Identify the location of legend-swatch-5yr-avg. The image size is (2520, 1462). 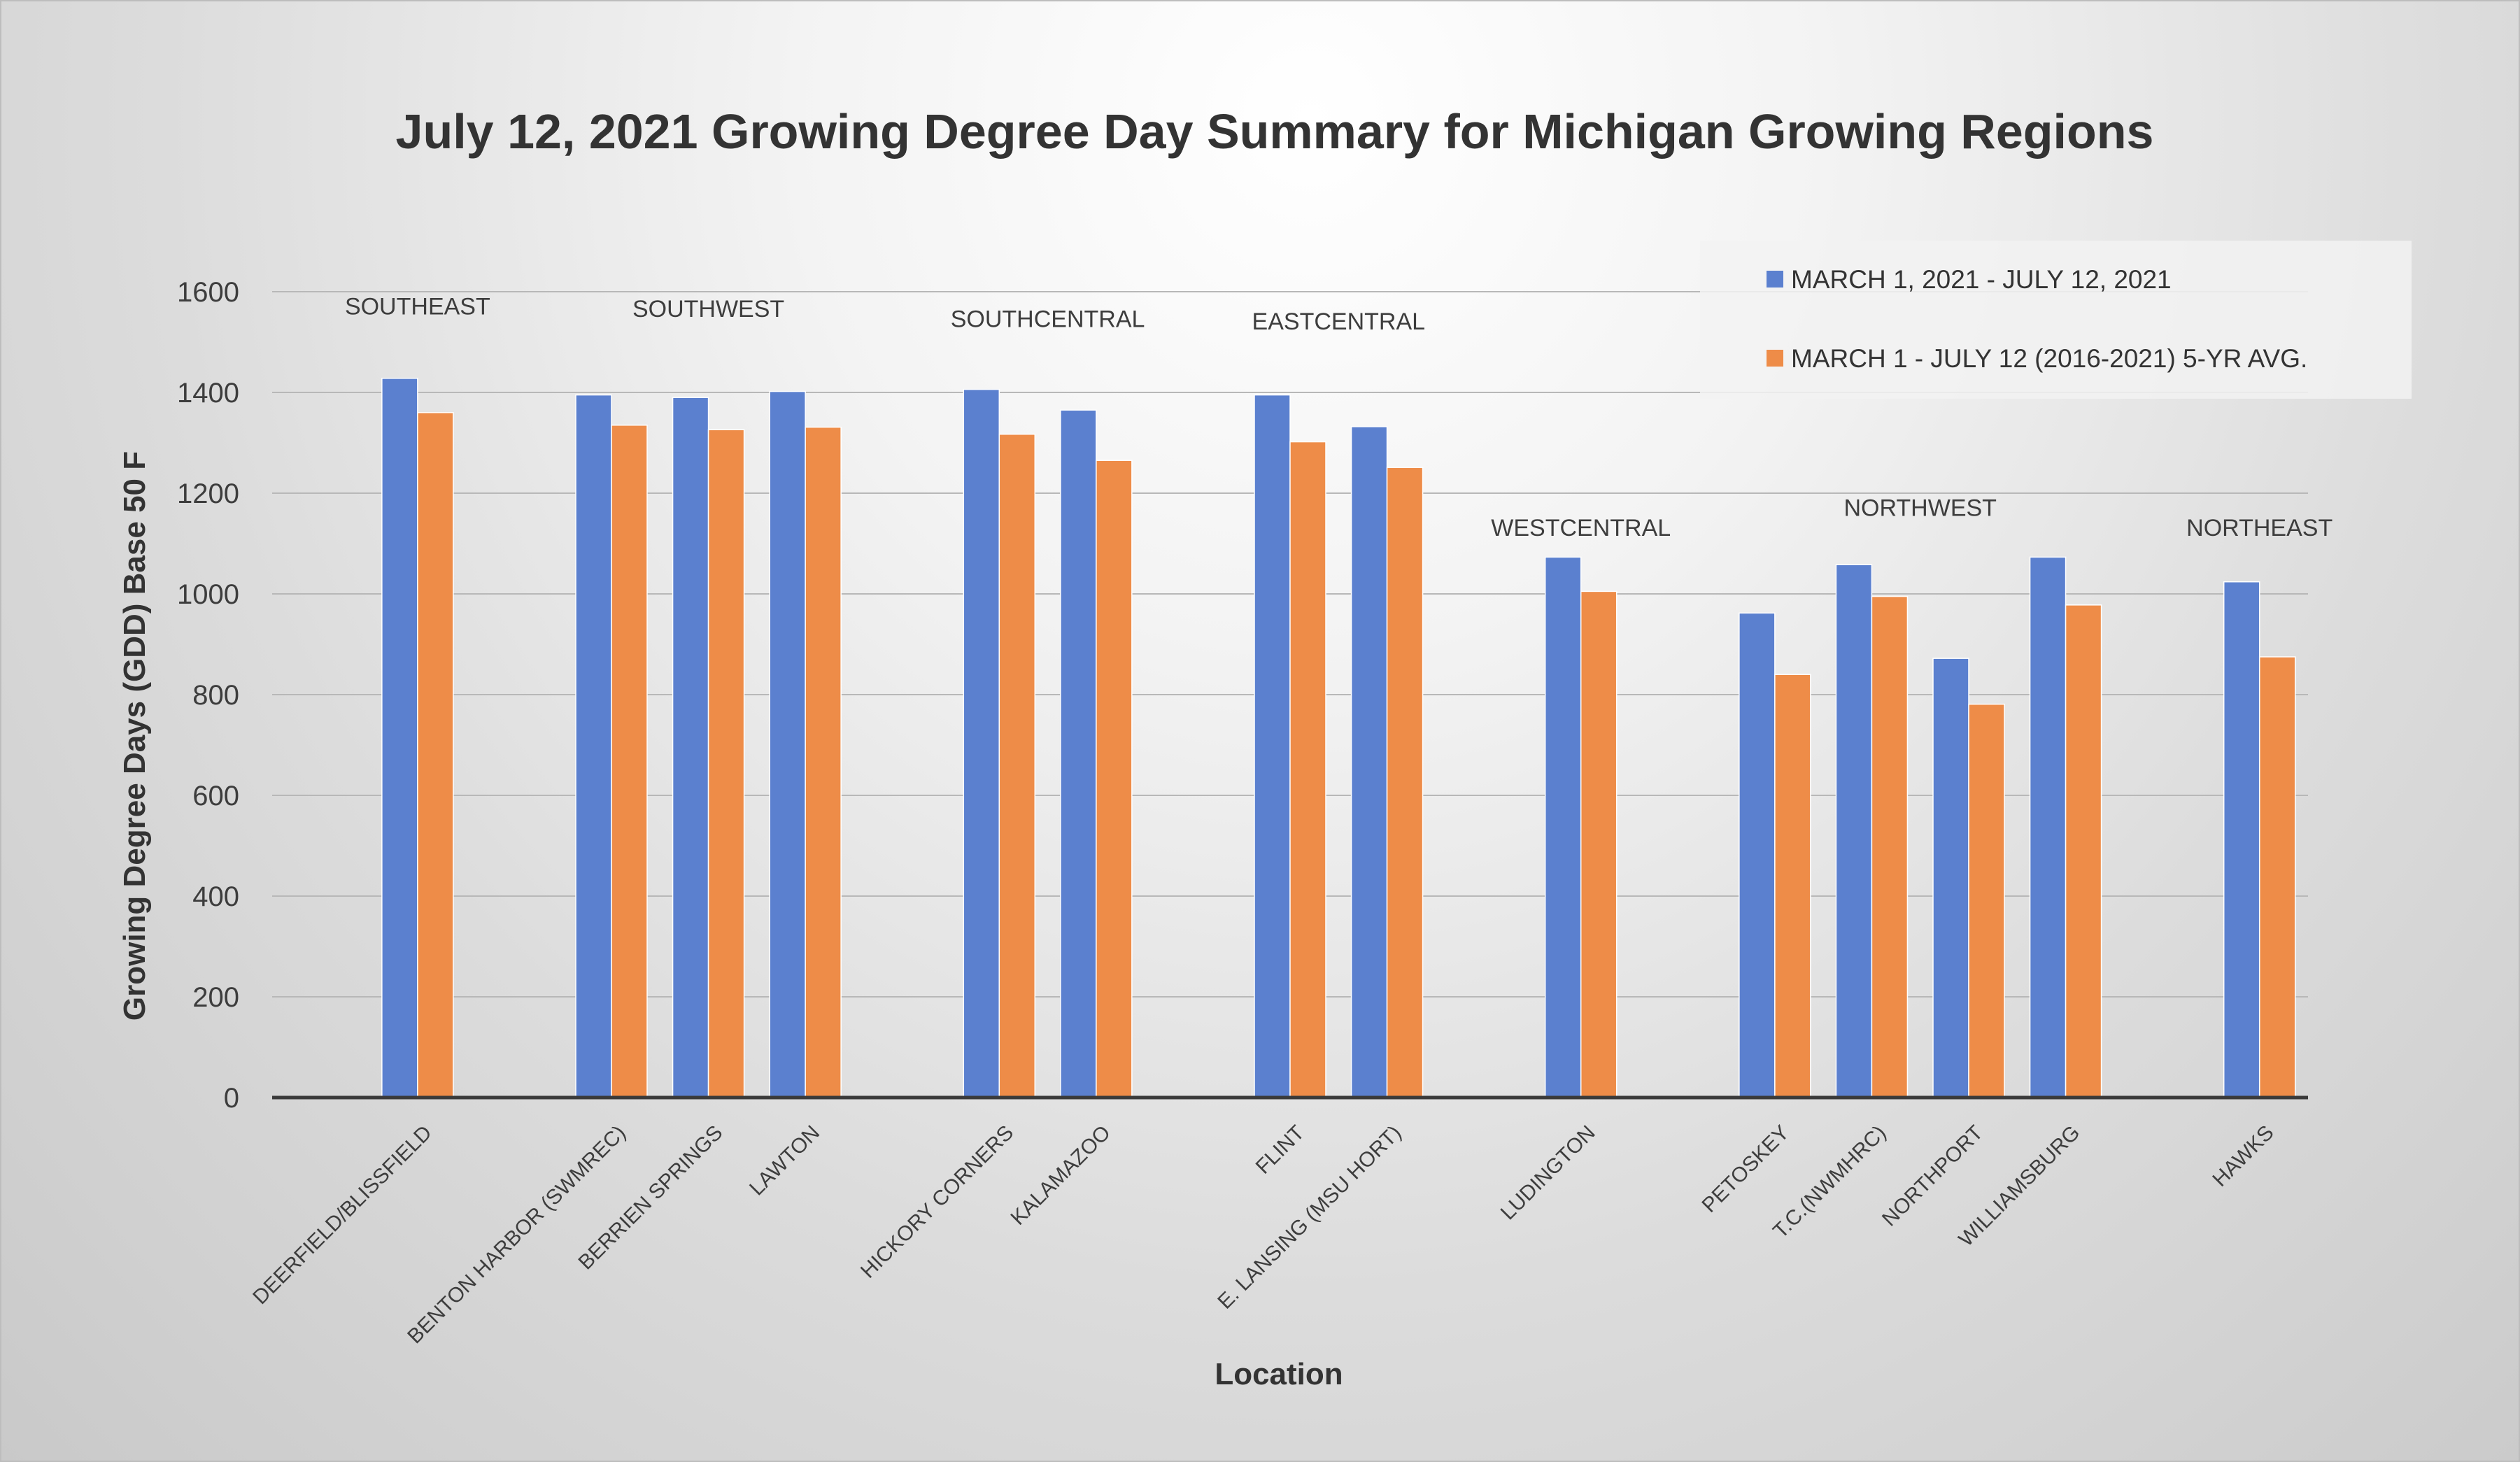
(1775, 358).